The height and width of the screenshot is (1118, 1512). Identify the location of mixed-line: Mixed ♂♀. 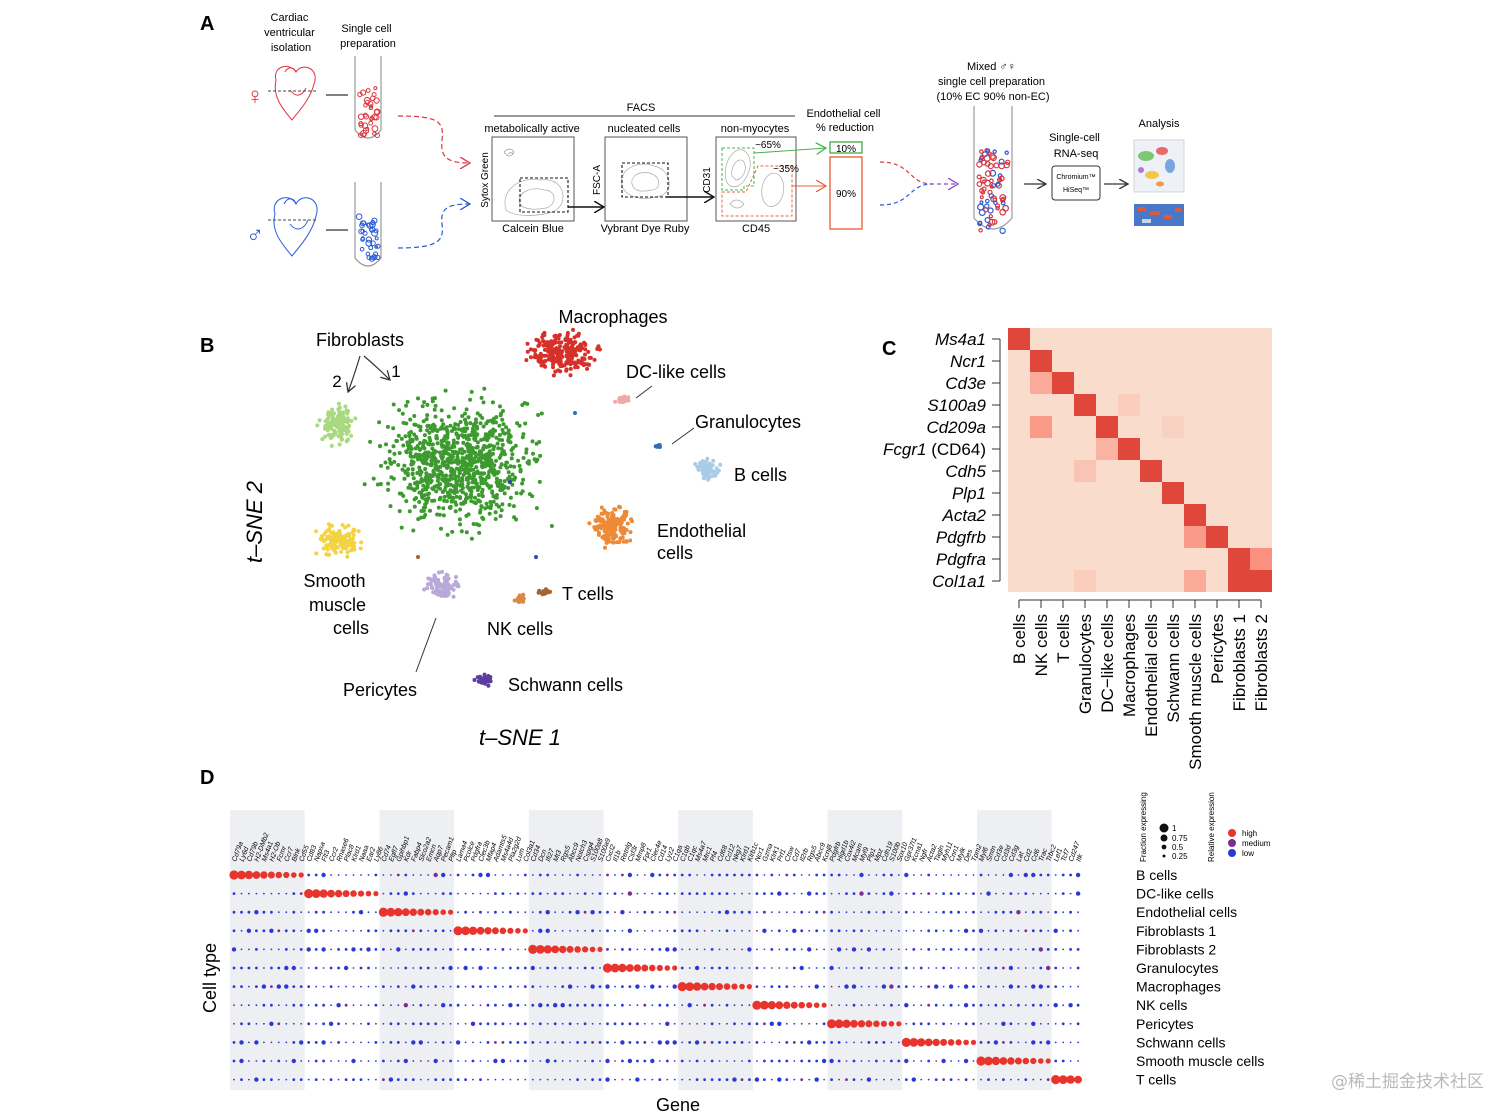
(991, 67).